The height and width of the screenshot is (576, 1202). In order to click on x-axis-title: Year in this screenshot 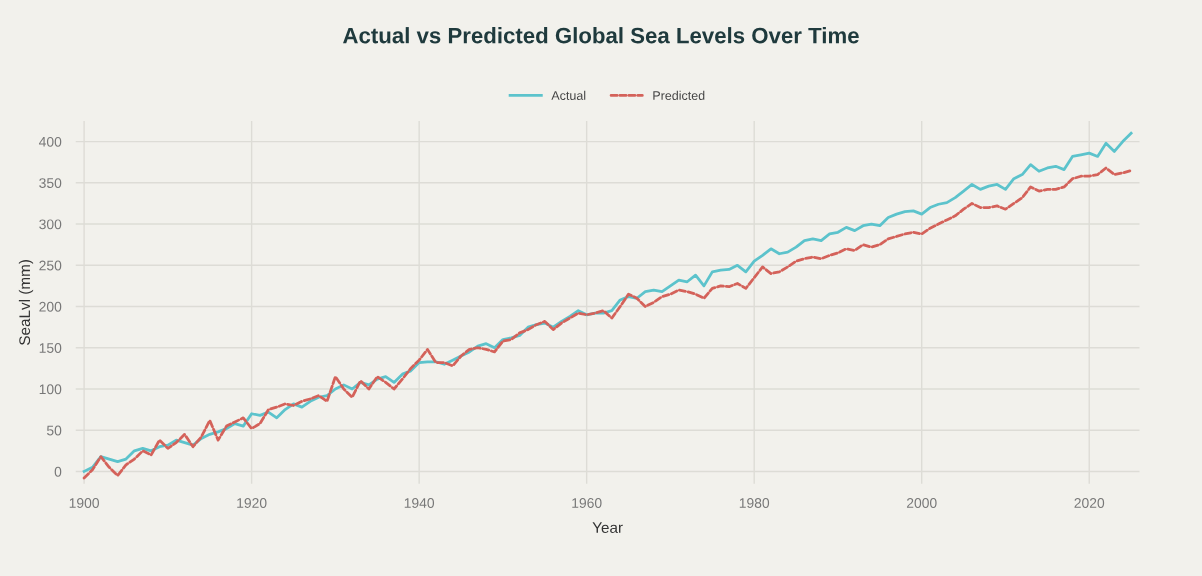, I will do `click(607, 528)`.